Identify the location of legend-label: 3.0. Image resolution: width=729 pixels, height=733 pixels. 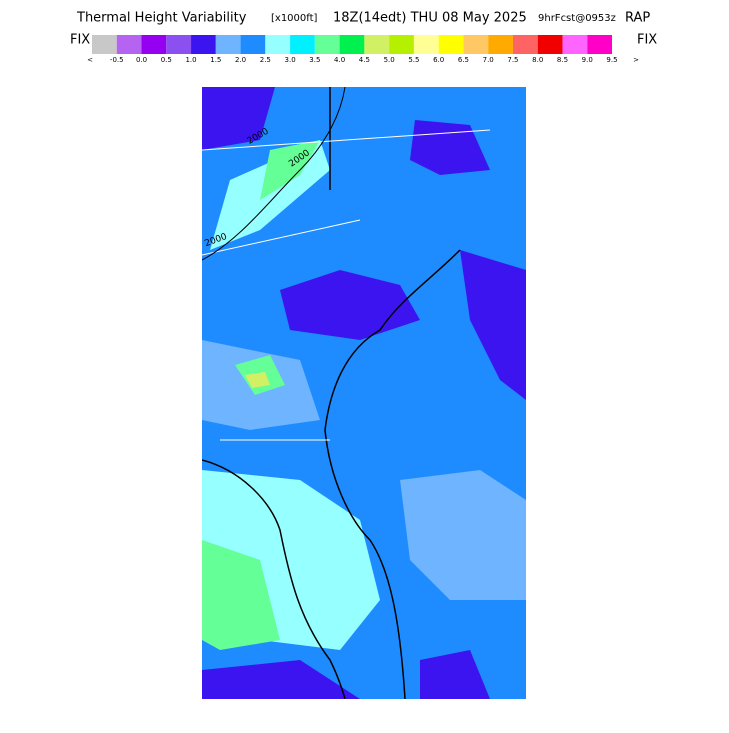
(290, 60).